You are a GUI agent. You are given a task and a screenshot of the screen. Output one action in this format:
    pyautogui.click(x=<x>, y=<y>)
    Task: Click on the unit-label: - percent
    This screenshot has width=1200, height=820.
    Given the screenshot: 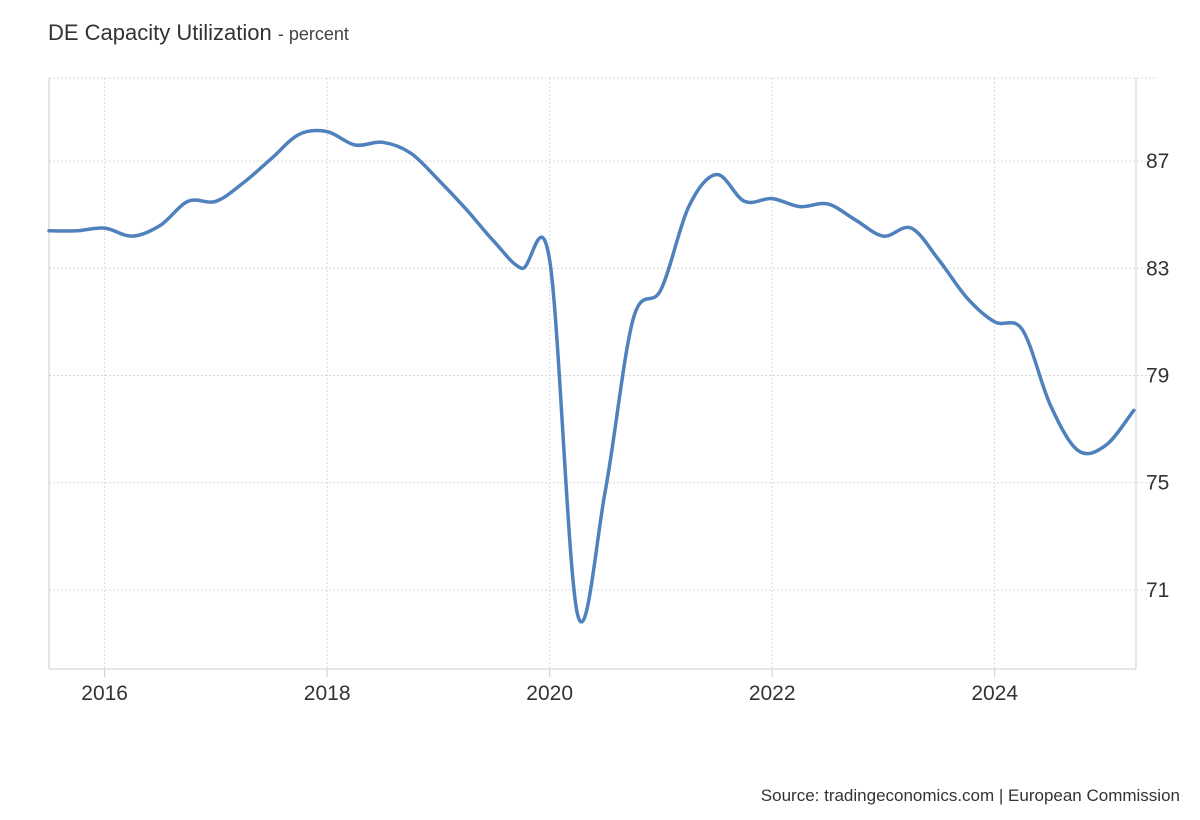 What is the action you would take?
    pyautogui.click(x=313, y=34)
    